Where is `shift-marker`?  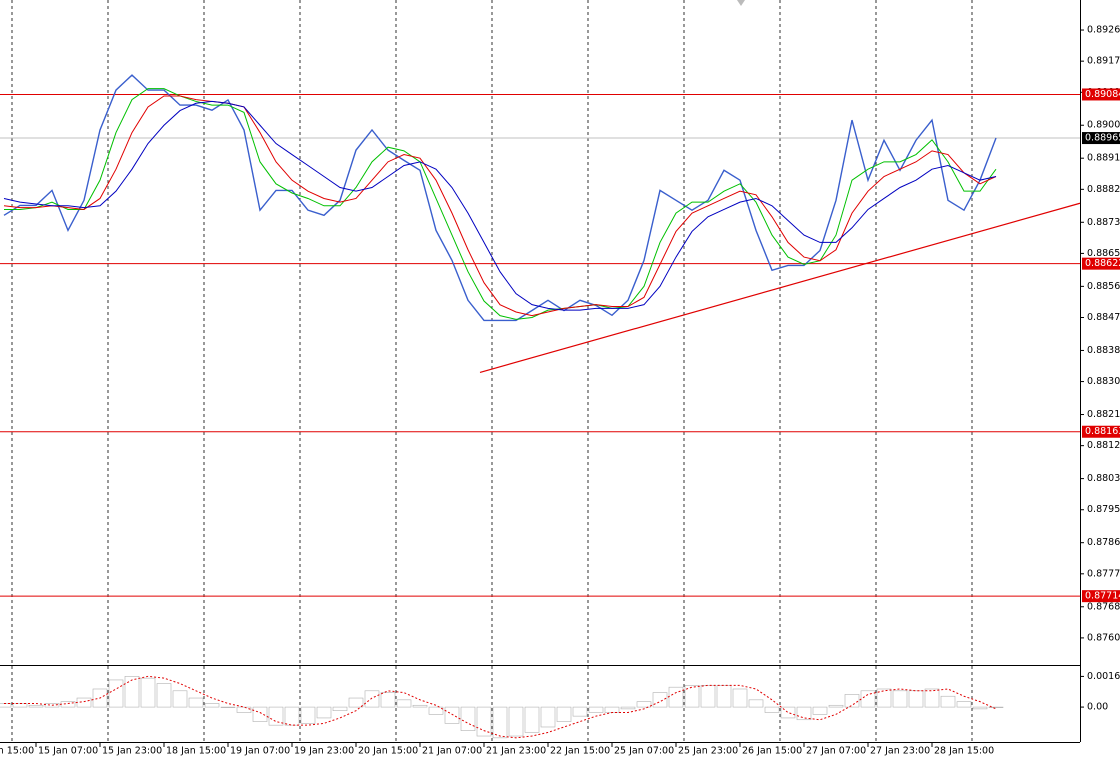 shift-marker is located at coordinates (741, 3).